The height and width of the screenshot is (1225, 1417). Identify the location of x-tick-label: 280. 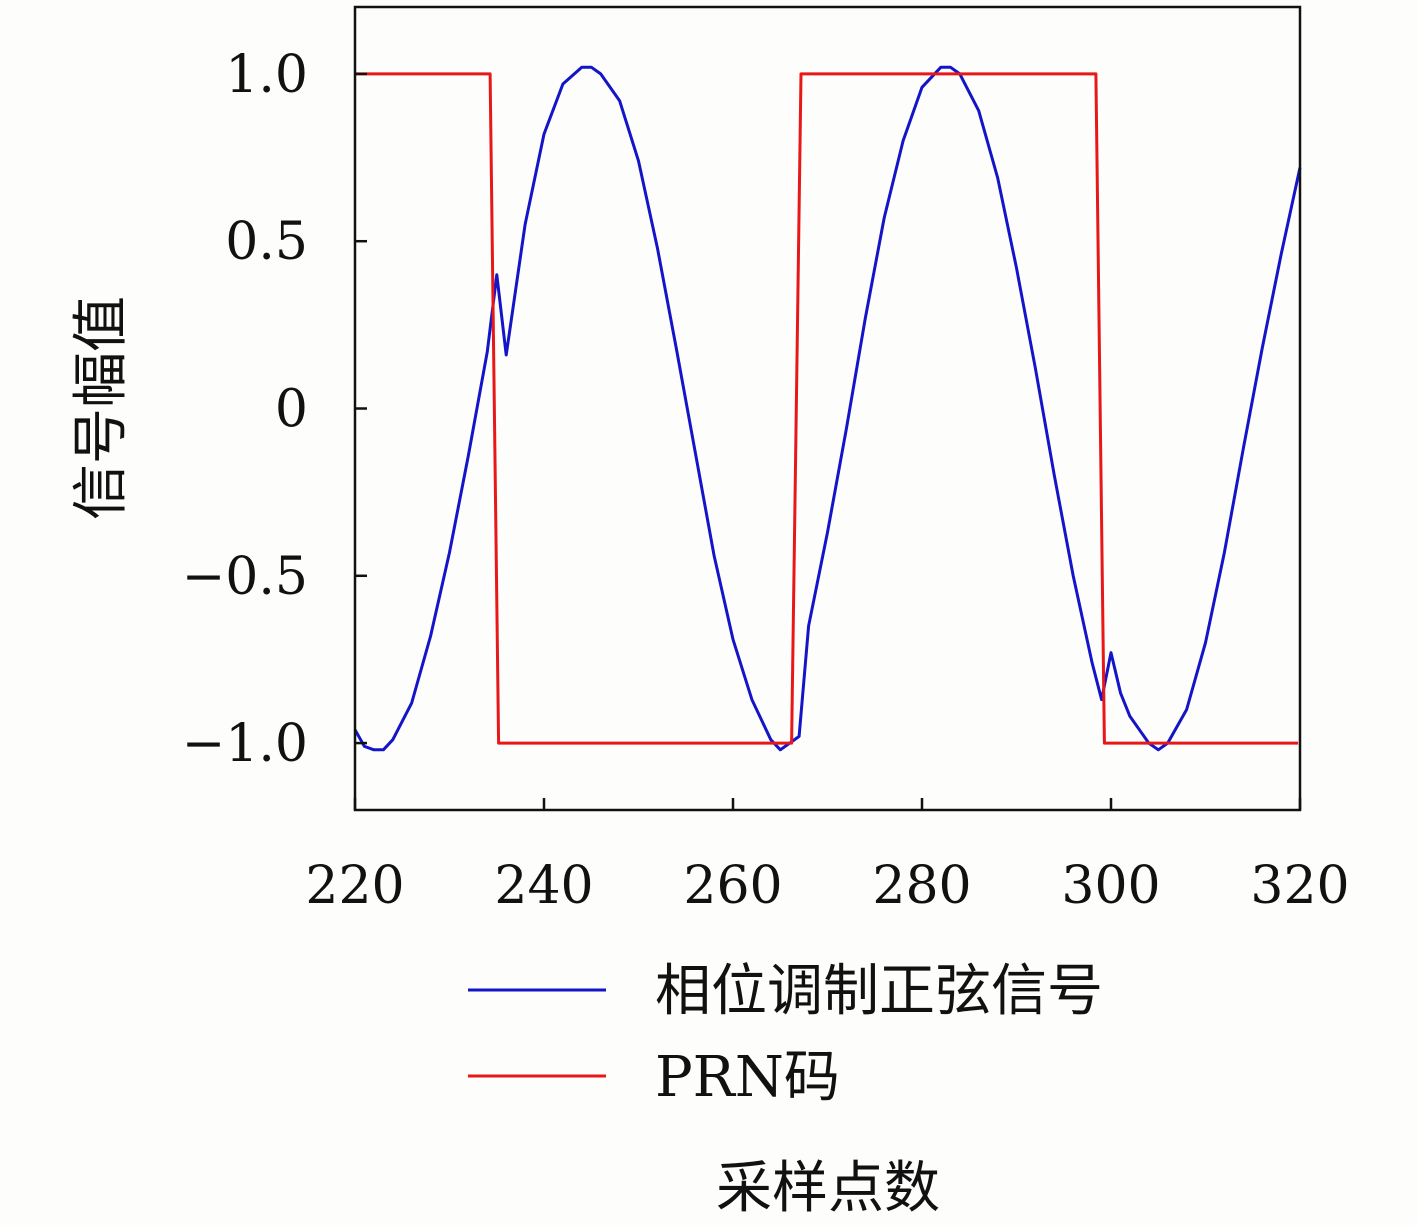
(921, 886).